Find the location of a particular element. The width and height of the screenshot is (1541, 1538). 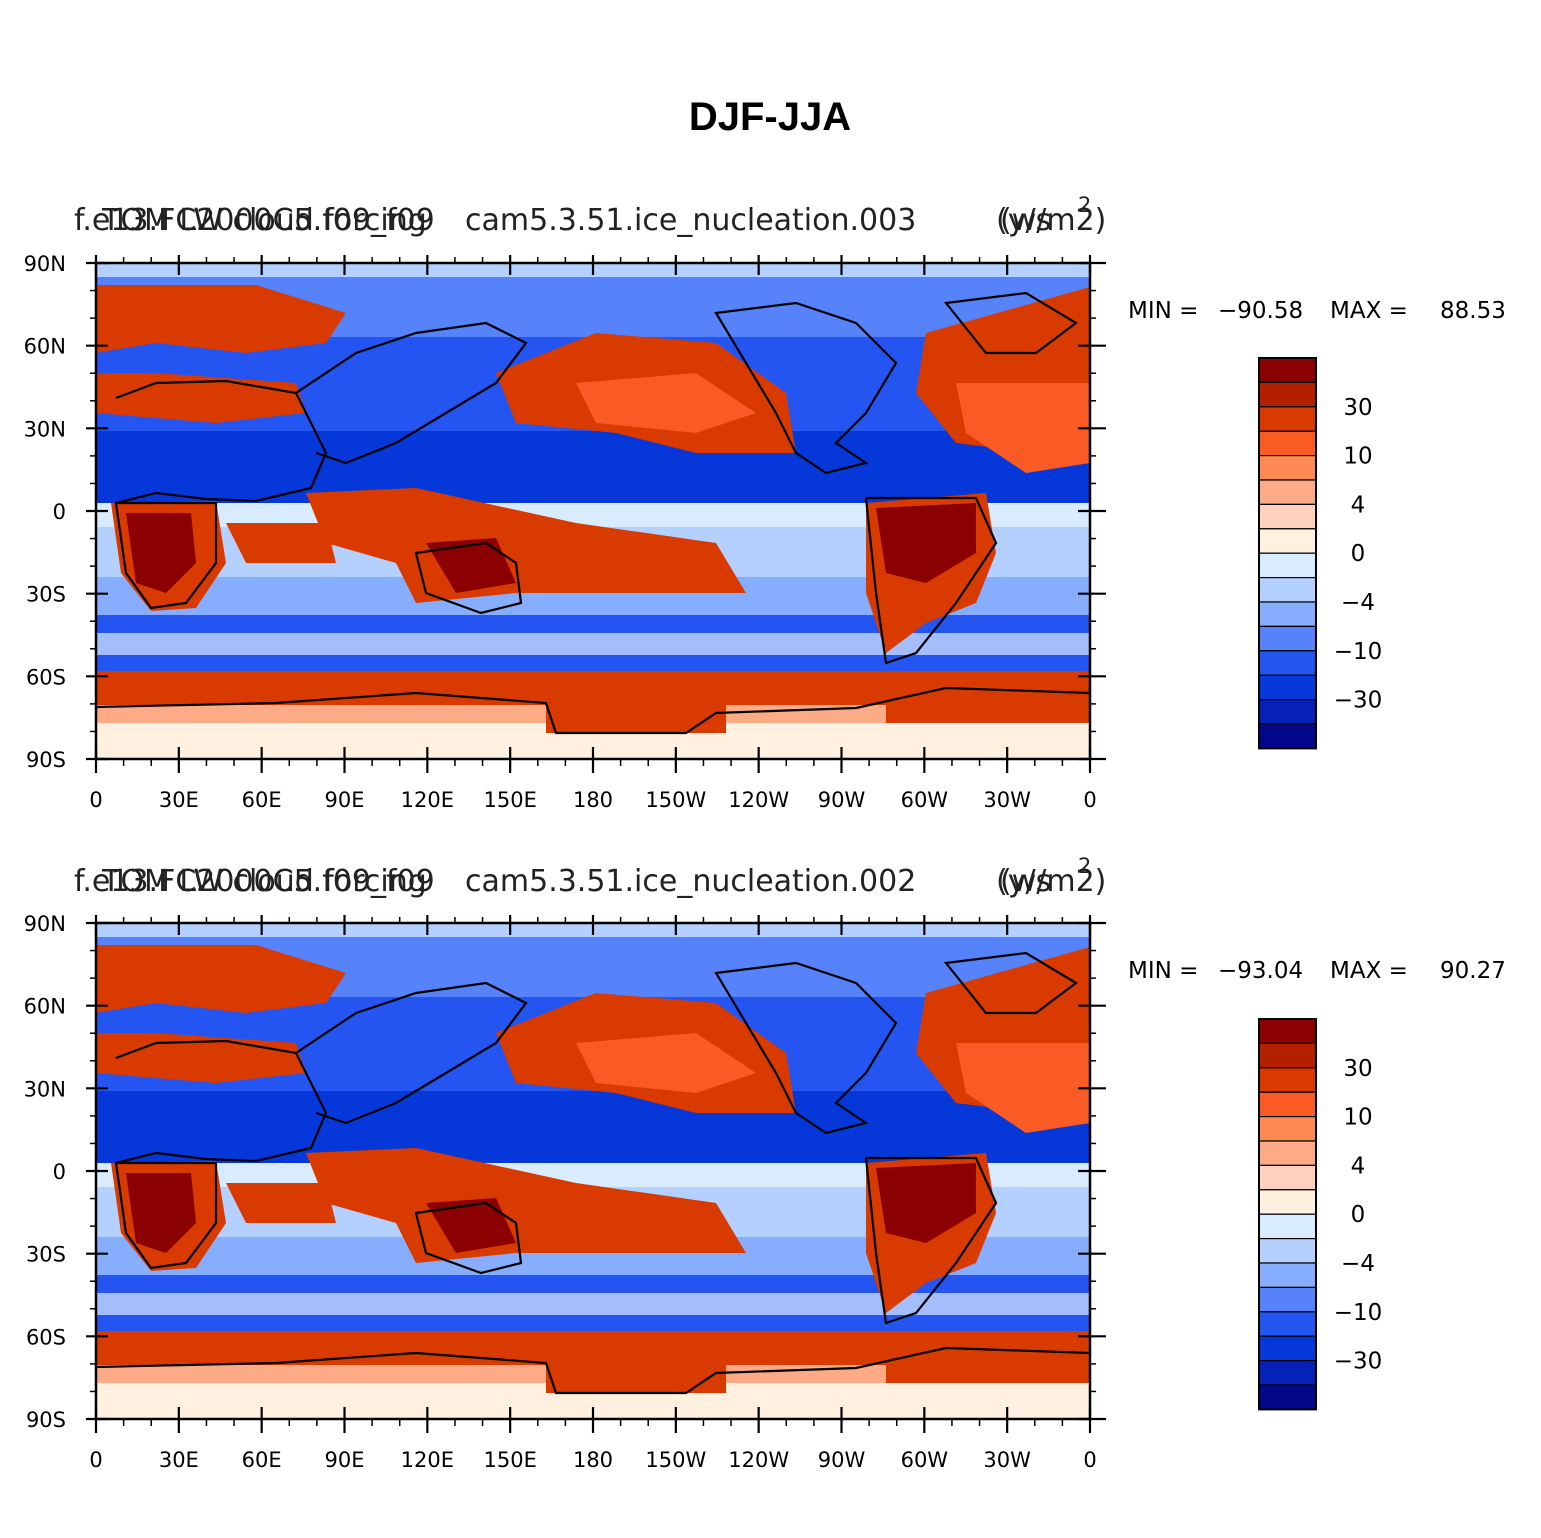

panel-2-overlay-title: TOM LW cloud forcing is located at coordinates (264, 881).